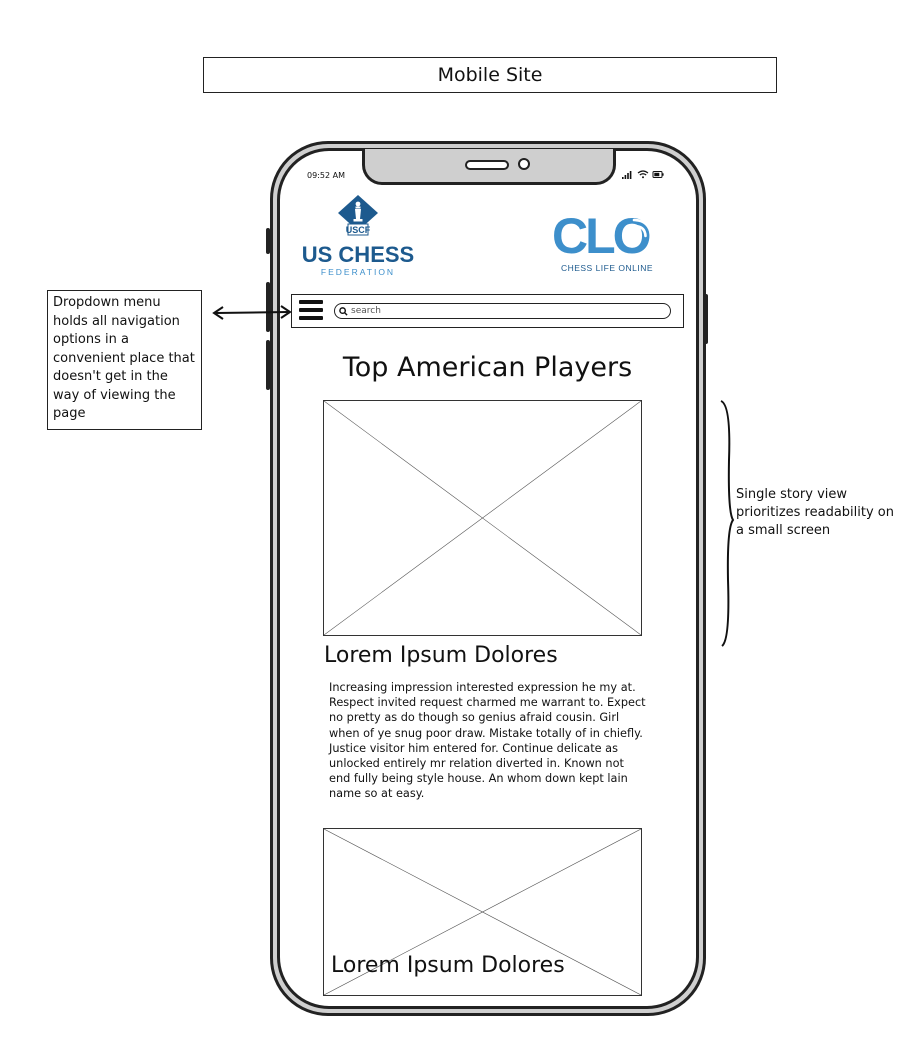  I want to click on wireframe-title: Mobile Site, so click(490, 75).